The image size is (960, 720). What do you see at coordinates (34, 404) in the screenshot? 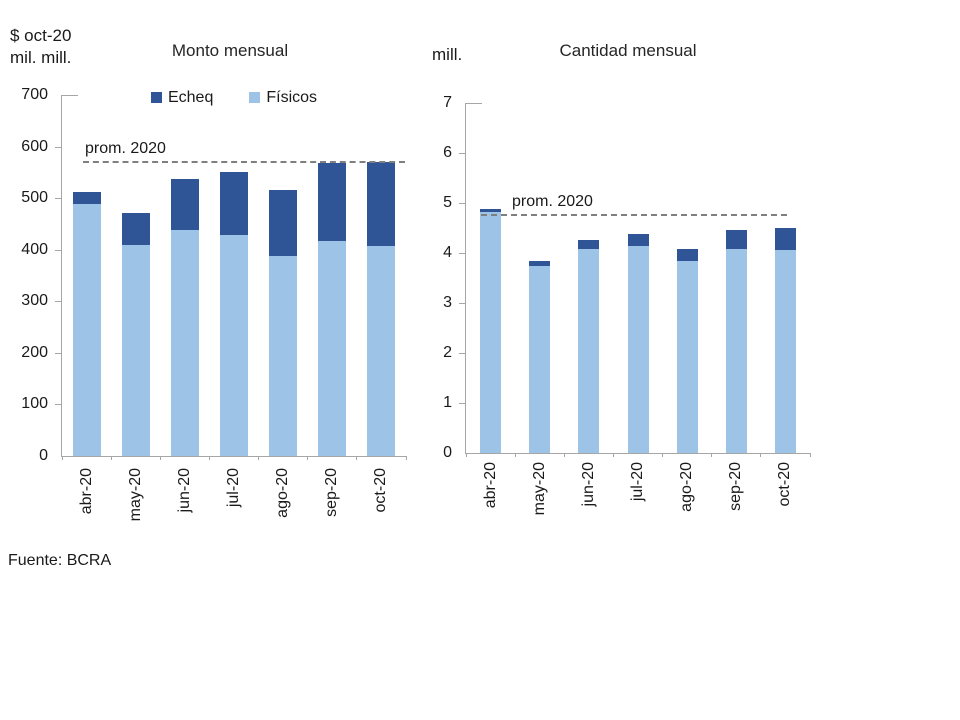
I see `y-tick-label: 100` at bounding box center [34, 404].